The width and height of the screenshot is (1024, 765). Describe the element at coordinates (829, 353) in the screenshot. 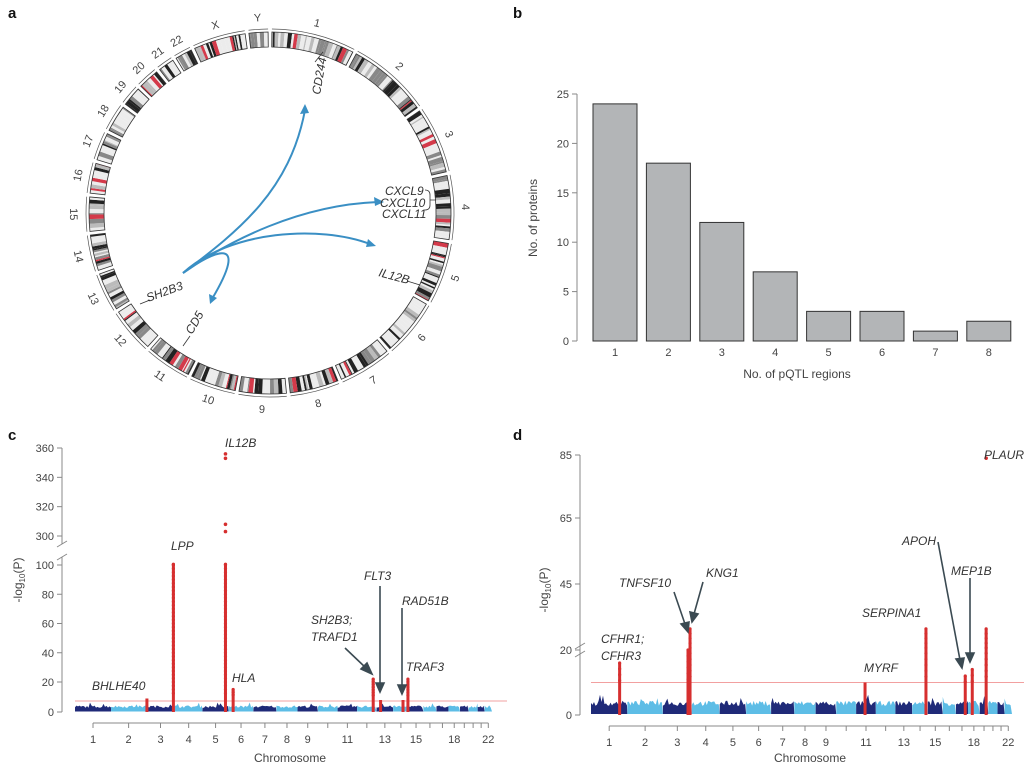

I see `x-tick-label: 5` at that location.